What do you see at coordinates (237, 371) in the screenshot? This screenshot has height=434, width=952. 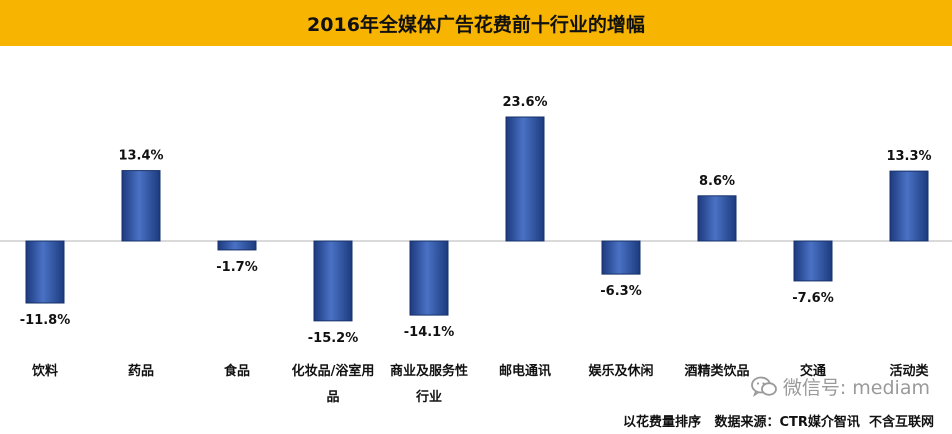 I see `category-label: 食品` at bounding box center [237, 371].